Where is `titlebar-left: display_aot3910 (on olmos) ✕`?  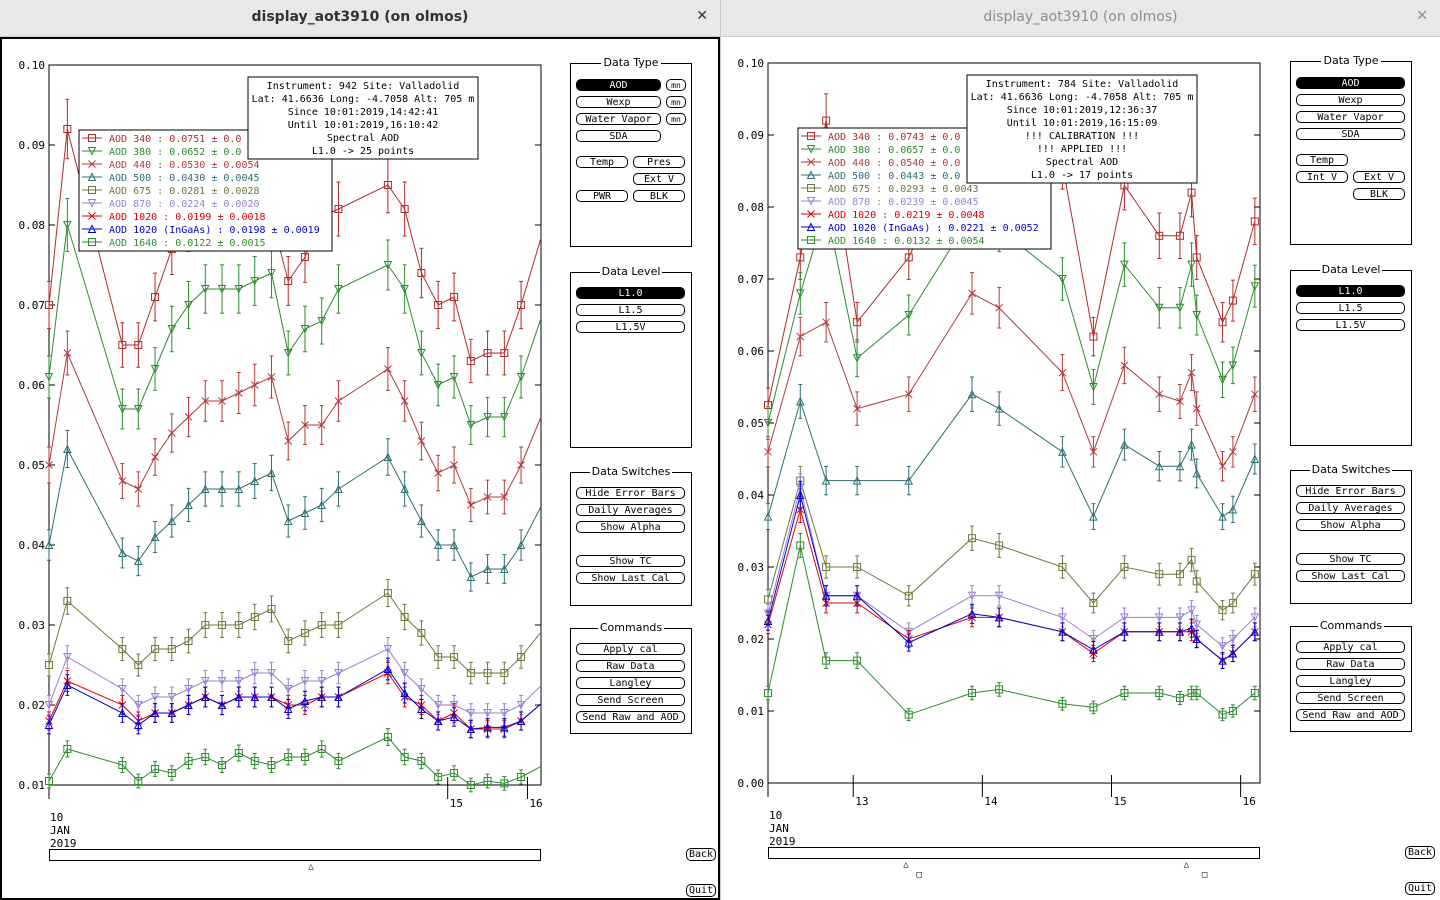 titlebar-left: display_aot3910 (on olmos) ✕ is located at coordinates (360, 18).